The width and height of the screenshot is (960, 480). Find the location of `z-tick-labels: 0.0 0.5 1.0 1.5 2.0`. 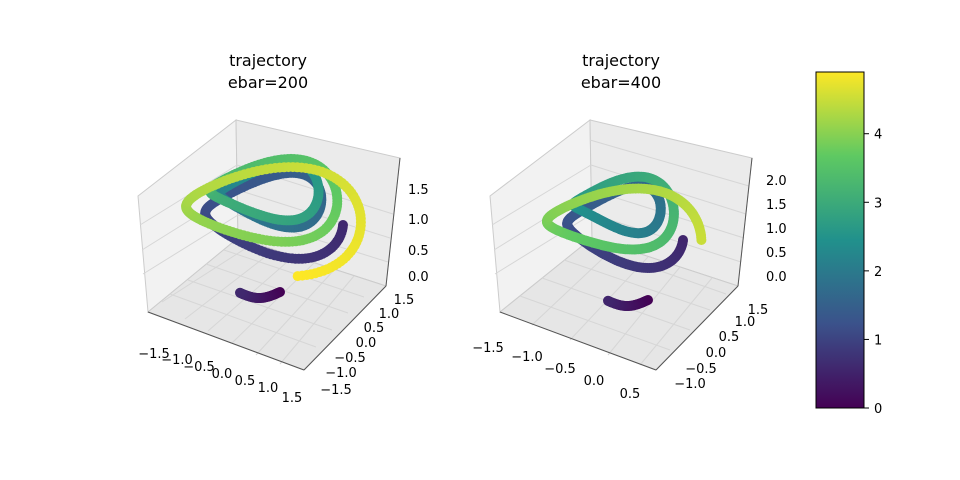

z-tick-labels: 0.0 0.5 1.0 1.5 2.0 is located at coordinates (776, 229).